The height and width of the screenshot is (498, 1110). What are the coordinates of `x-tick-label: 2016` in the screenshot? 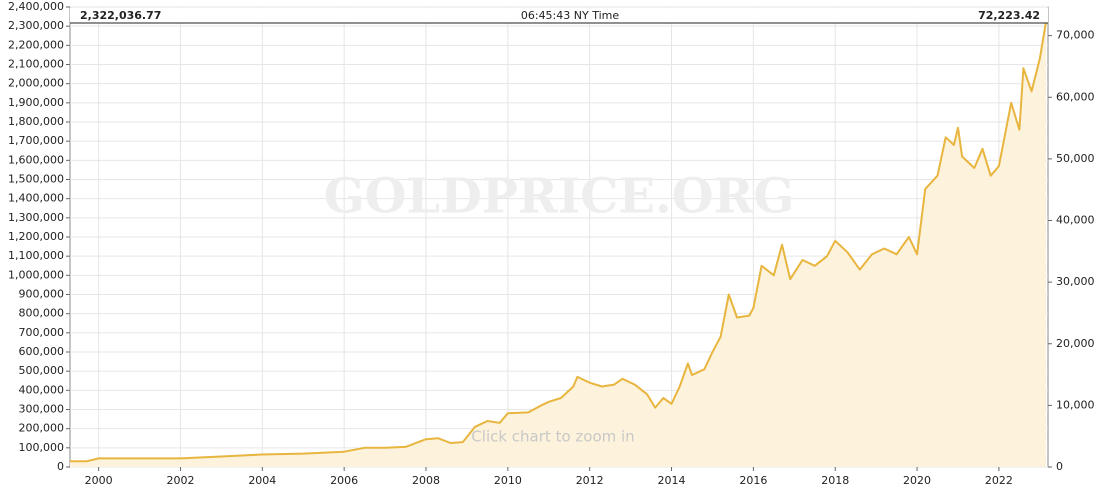 It's located at (753, 480).